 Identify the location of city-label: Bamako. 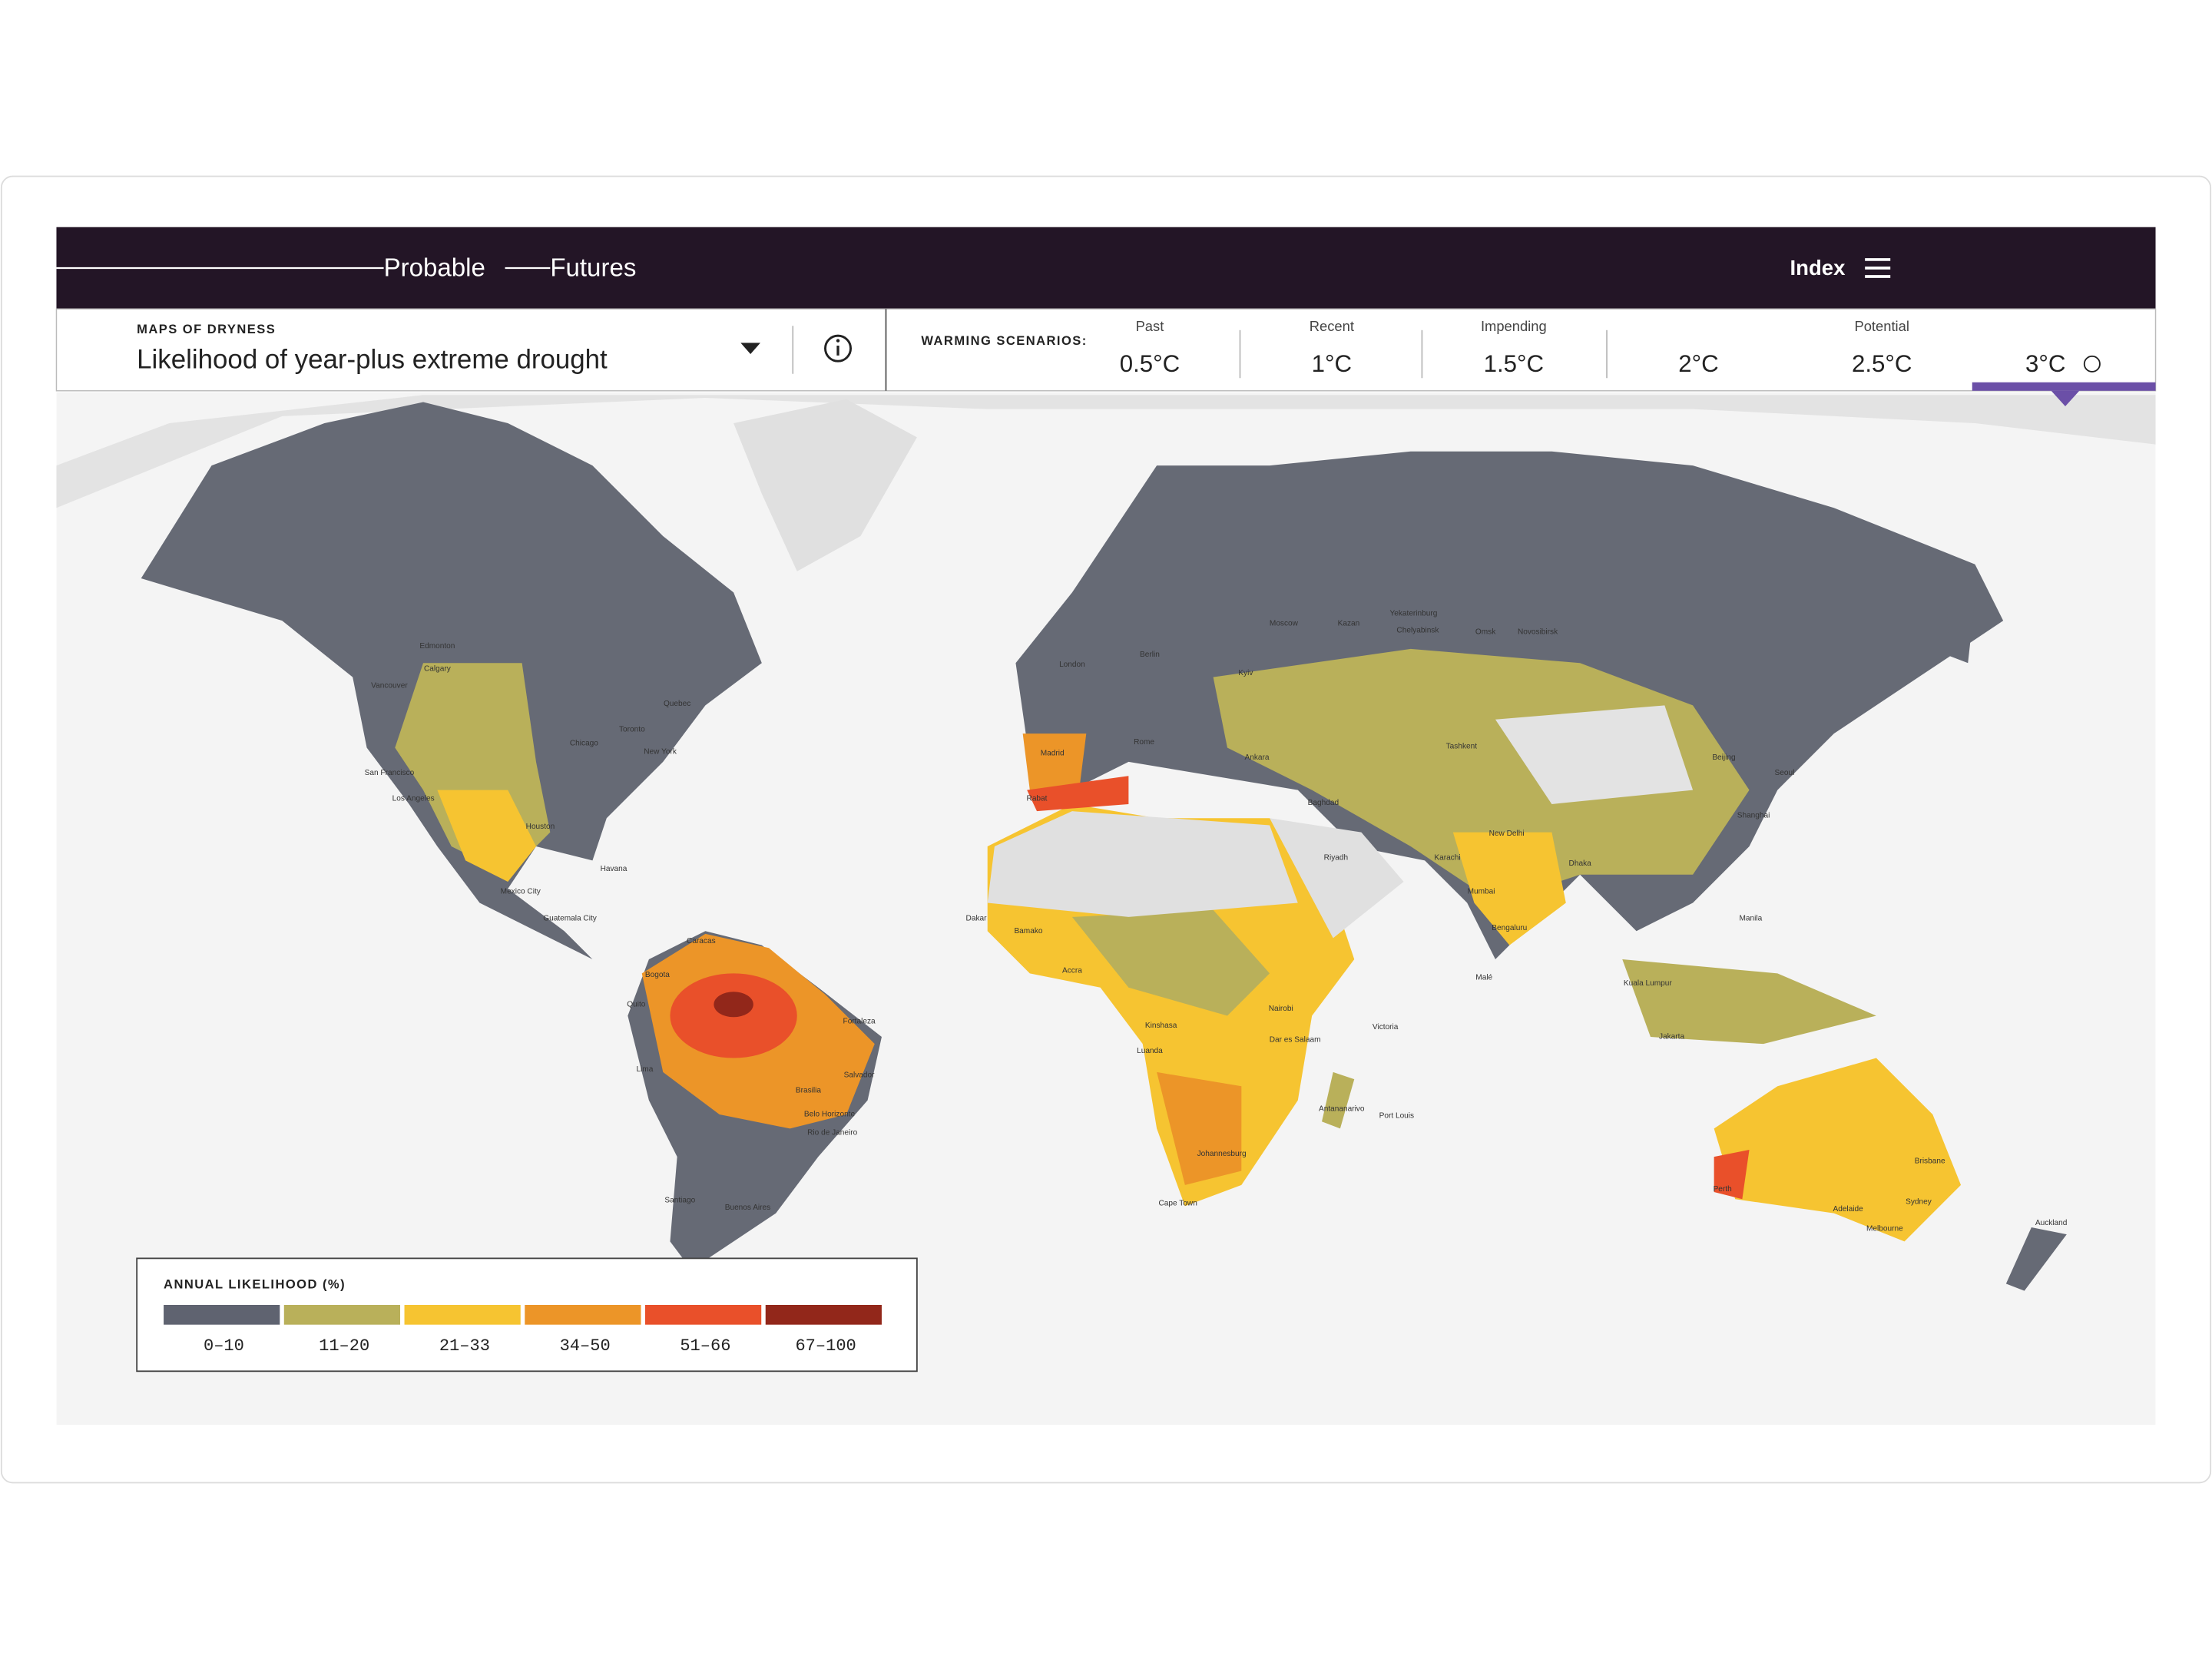
(1028, 931).